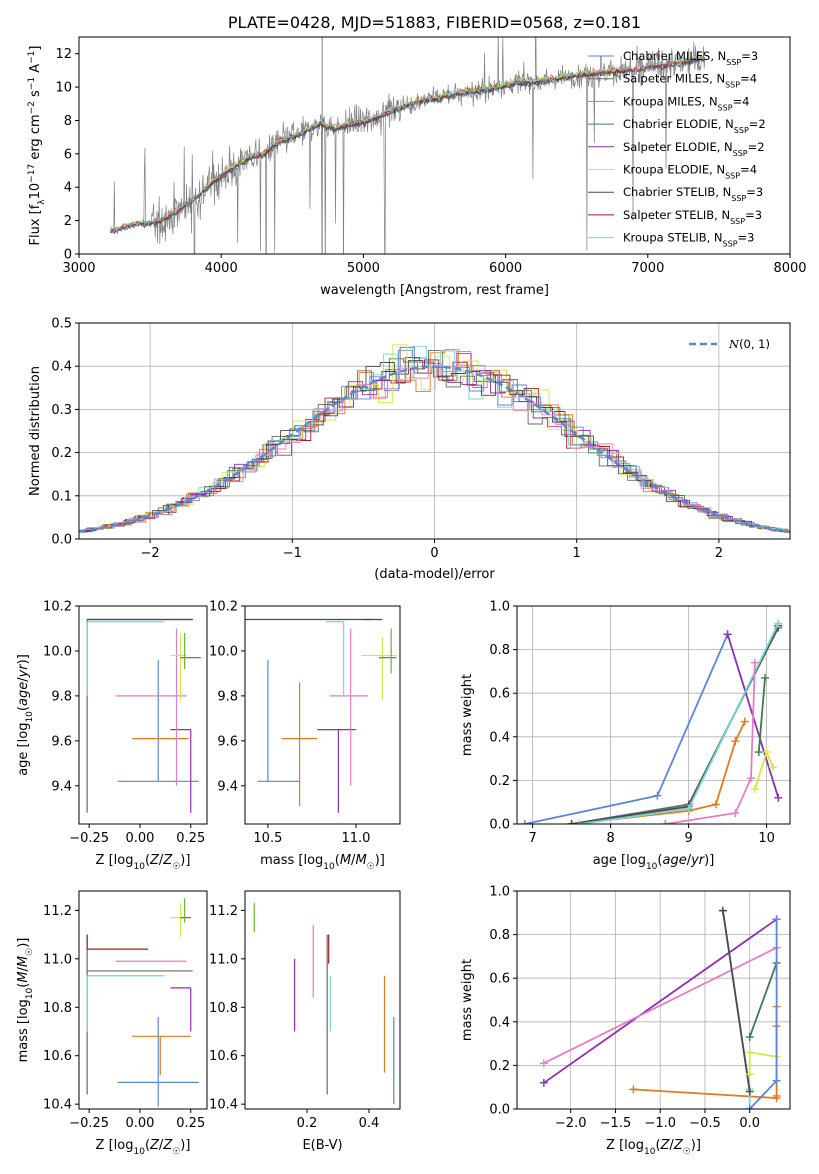 Image resolution: width=819 pixels, height=1174 pixels. Describe the element at coordinates (789, 268) in the screenshot. I see `x-tick-label: 8000` at that location.